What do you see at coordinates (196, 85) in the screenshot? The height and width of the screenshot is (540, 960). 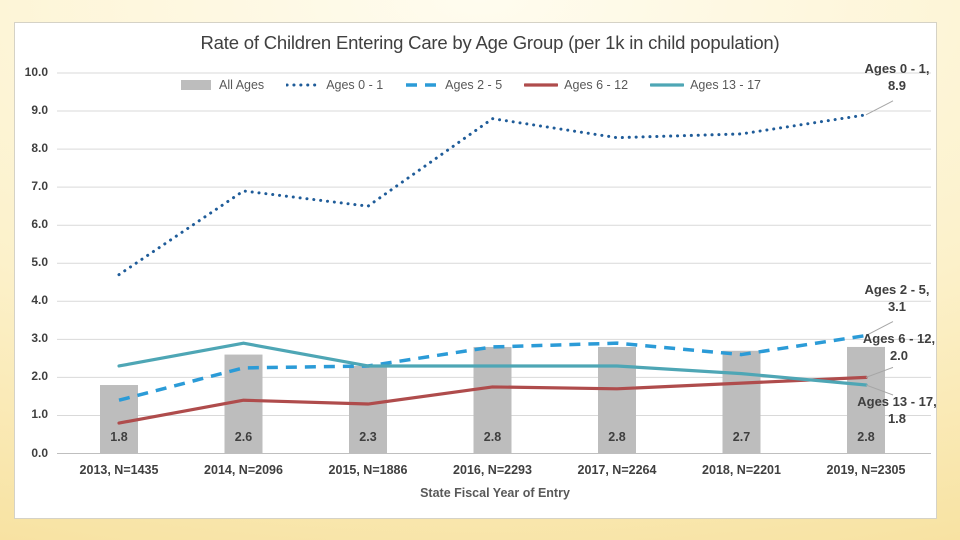 I see `bar-legend-swatch-icon` at bounding box center [196, 85].